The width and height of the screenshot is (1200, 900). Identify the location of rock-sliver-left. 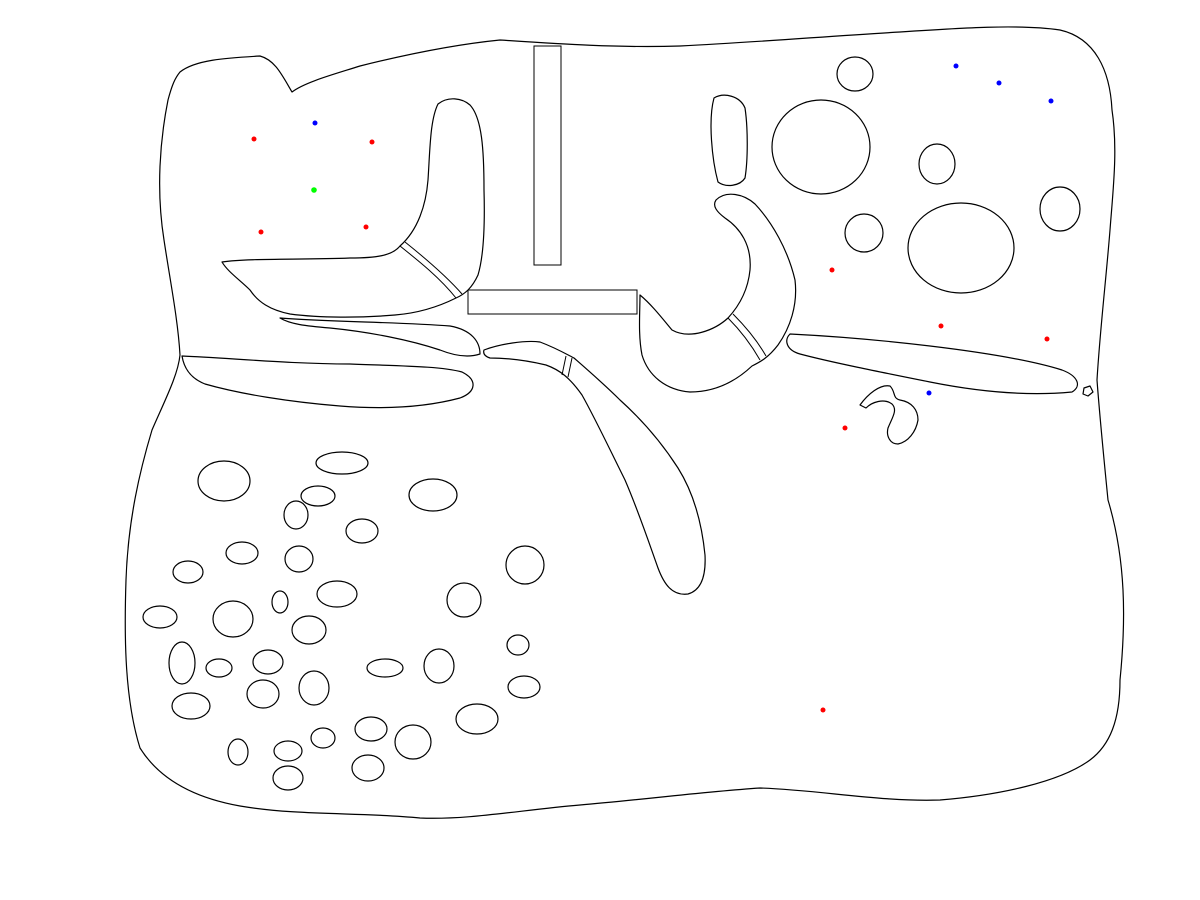
(380, 337).